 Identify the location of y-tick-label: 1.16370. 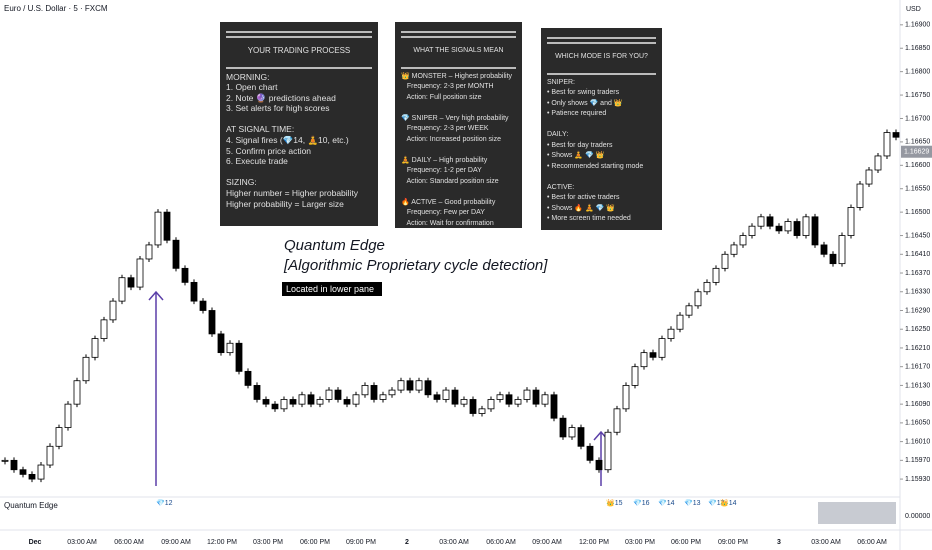
(917, 273).